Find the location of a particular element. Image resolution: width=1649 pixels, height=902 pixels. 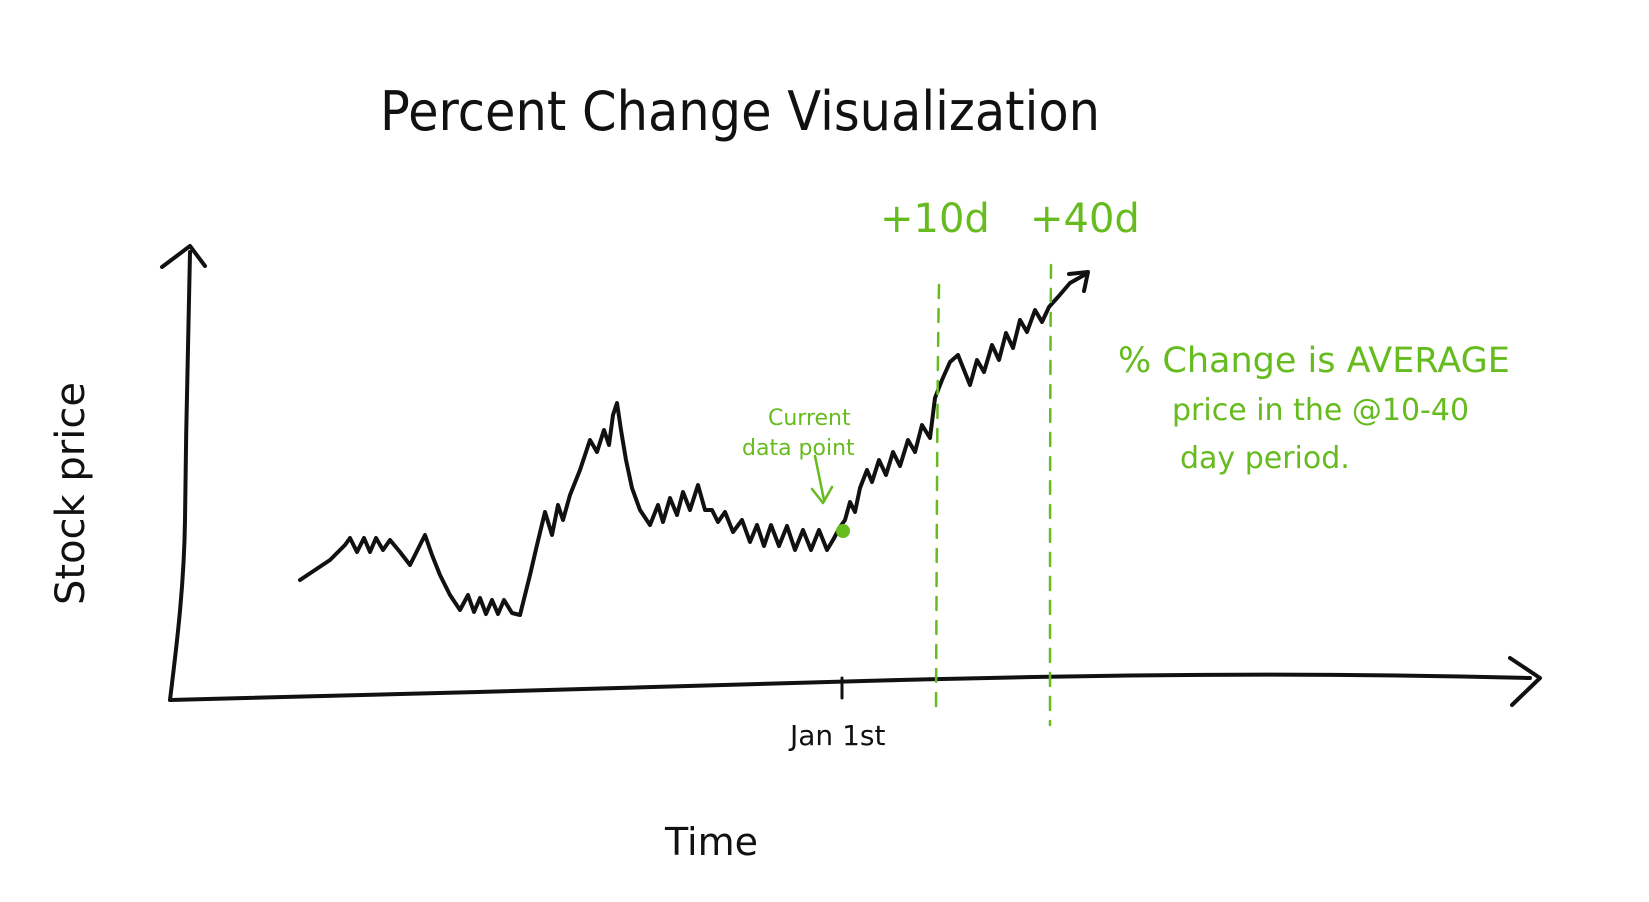

y-axis-label: Stock price is located at coordinates (71, 493).